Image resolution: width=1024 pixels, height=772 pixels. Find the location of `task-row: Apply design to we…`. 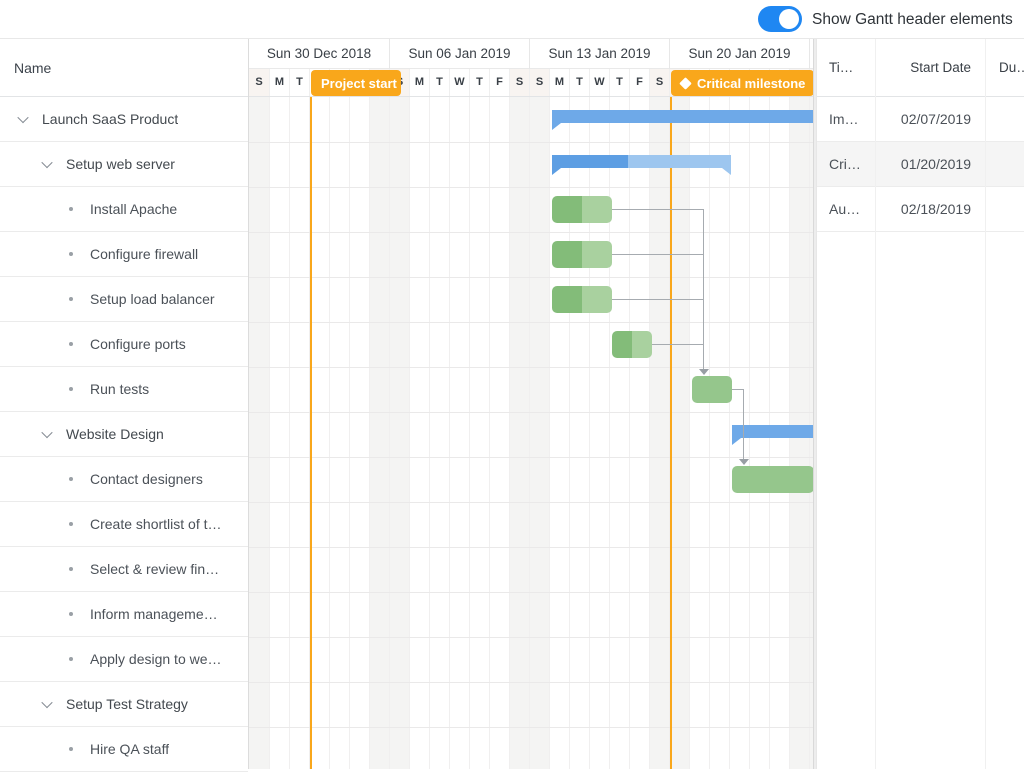

task-row: Apply design to we… is located at coordinates (124, 659).